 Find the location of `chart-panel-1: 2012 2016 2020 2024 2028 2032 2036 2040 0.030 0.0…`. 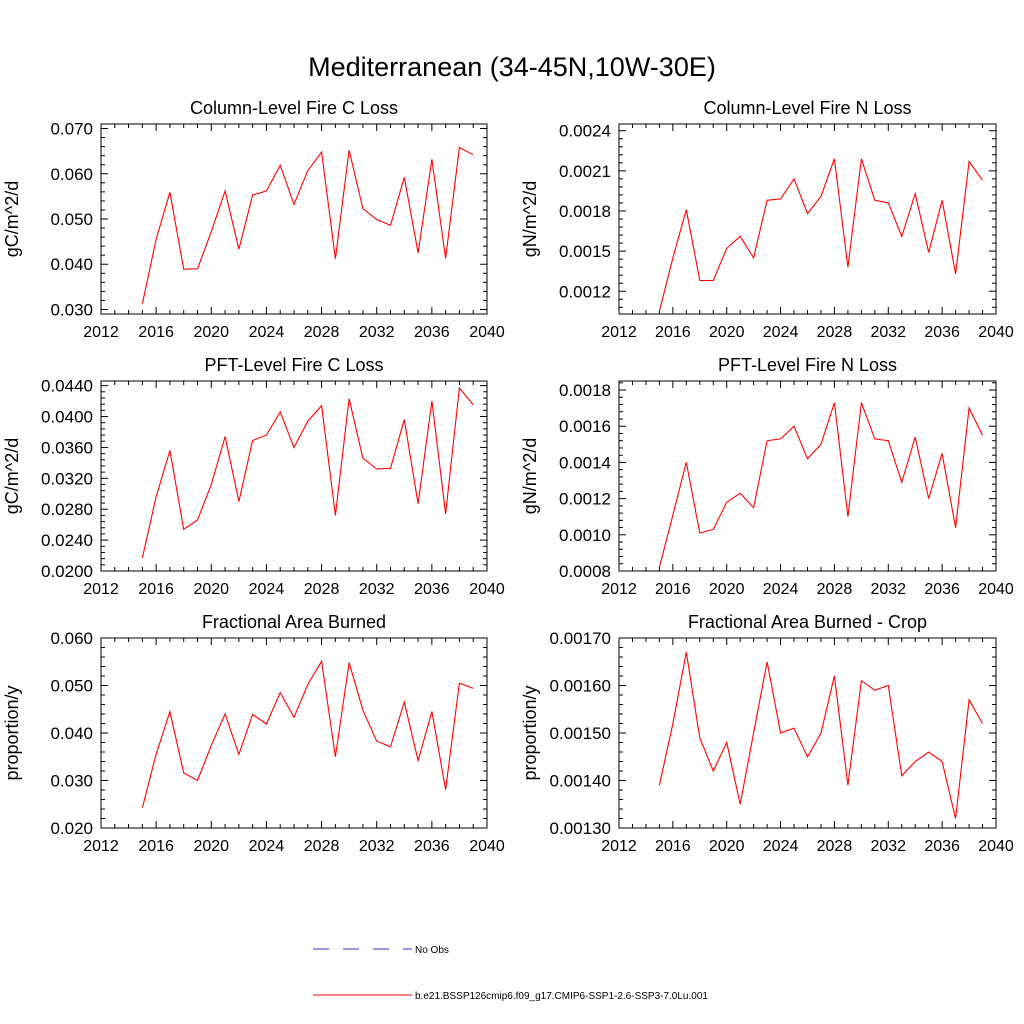

chart-panel-1: 2012 2016 2020 2024 2028 2032 2036 2040 0.030 0.0… is located at coordinates (253, 219).